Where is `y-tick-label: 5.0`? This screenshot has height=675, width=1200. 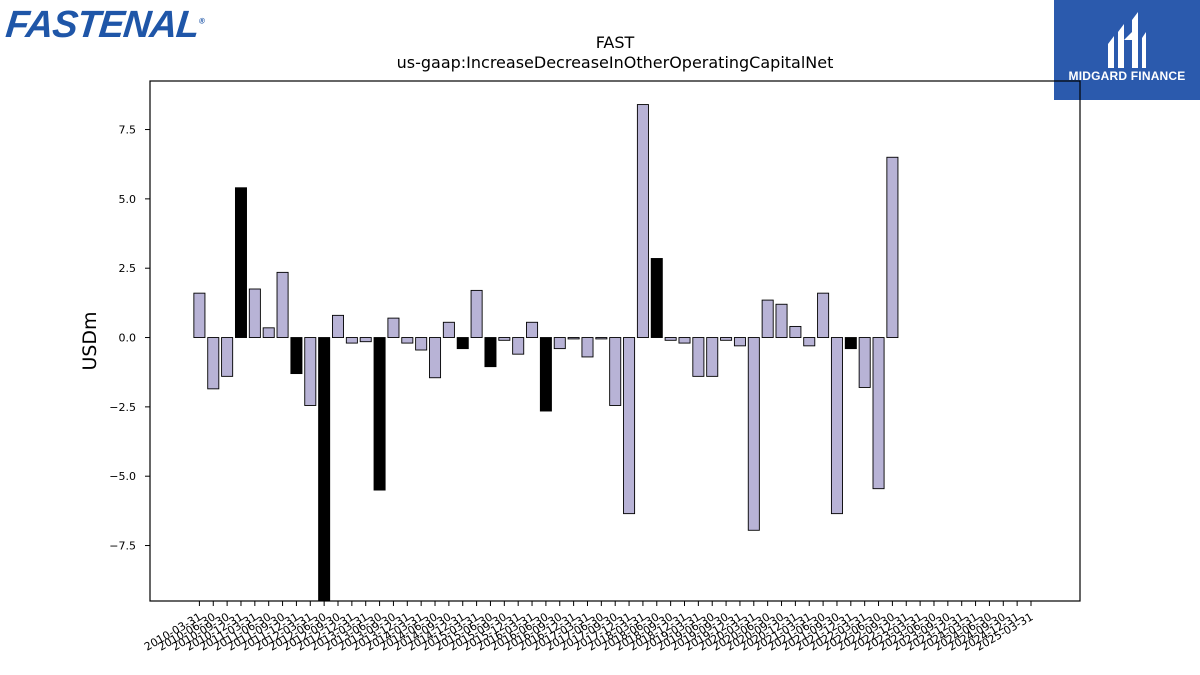
y-tick-label: 5.0 is located at coordinates (128, 199).